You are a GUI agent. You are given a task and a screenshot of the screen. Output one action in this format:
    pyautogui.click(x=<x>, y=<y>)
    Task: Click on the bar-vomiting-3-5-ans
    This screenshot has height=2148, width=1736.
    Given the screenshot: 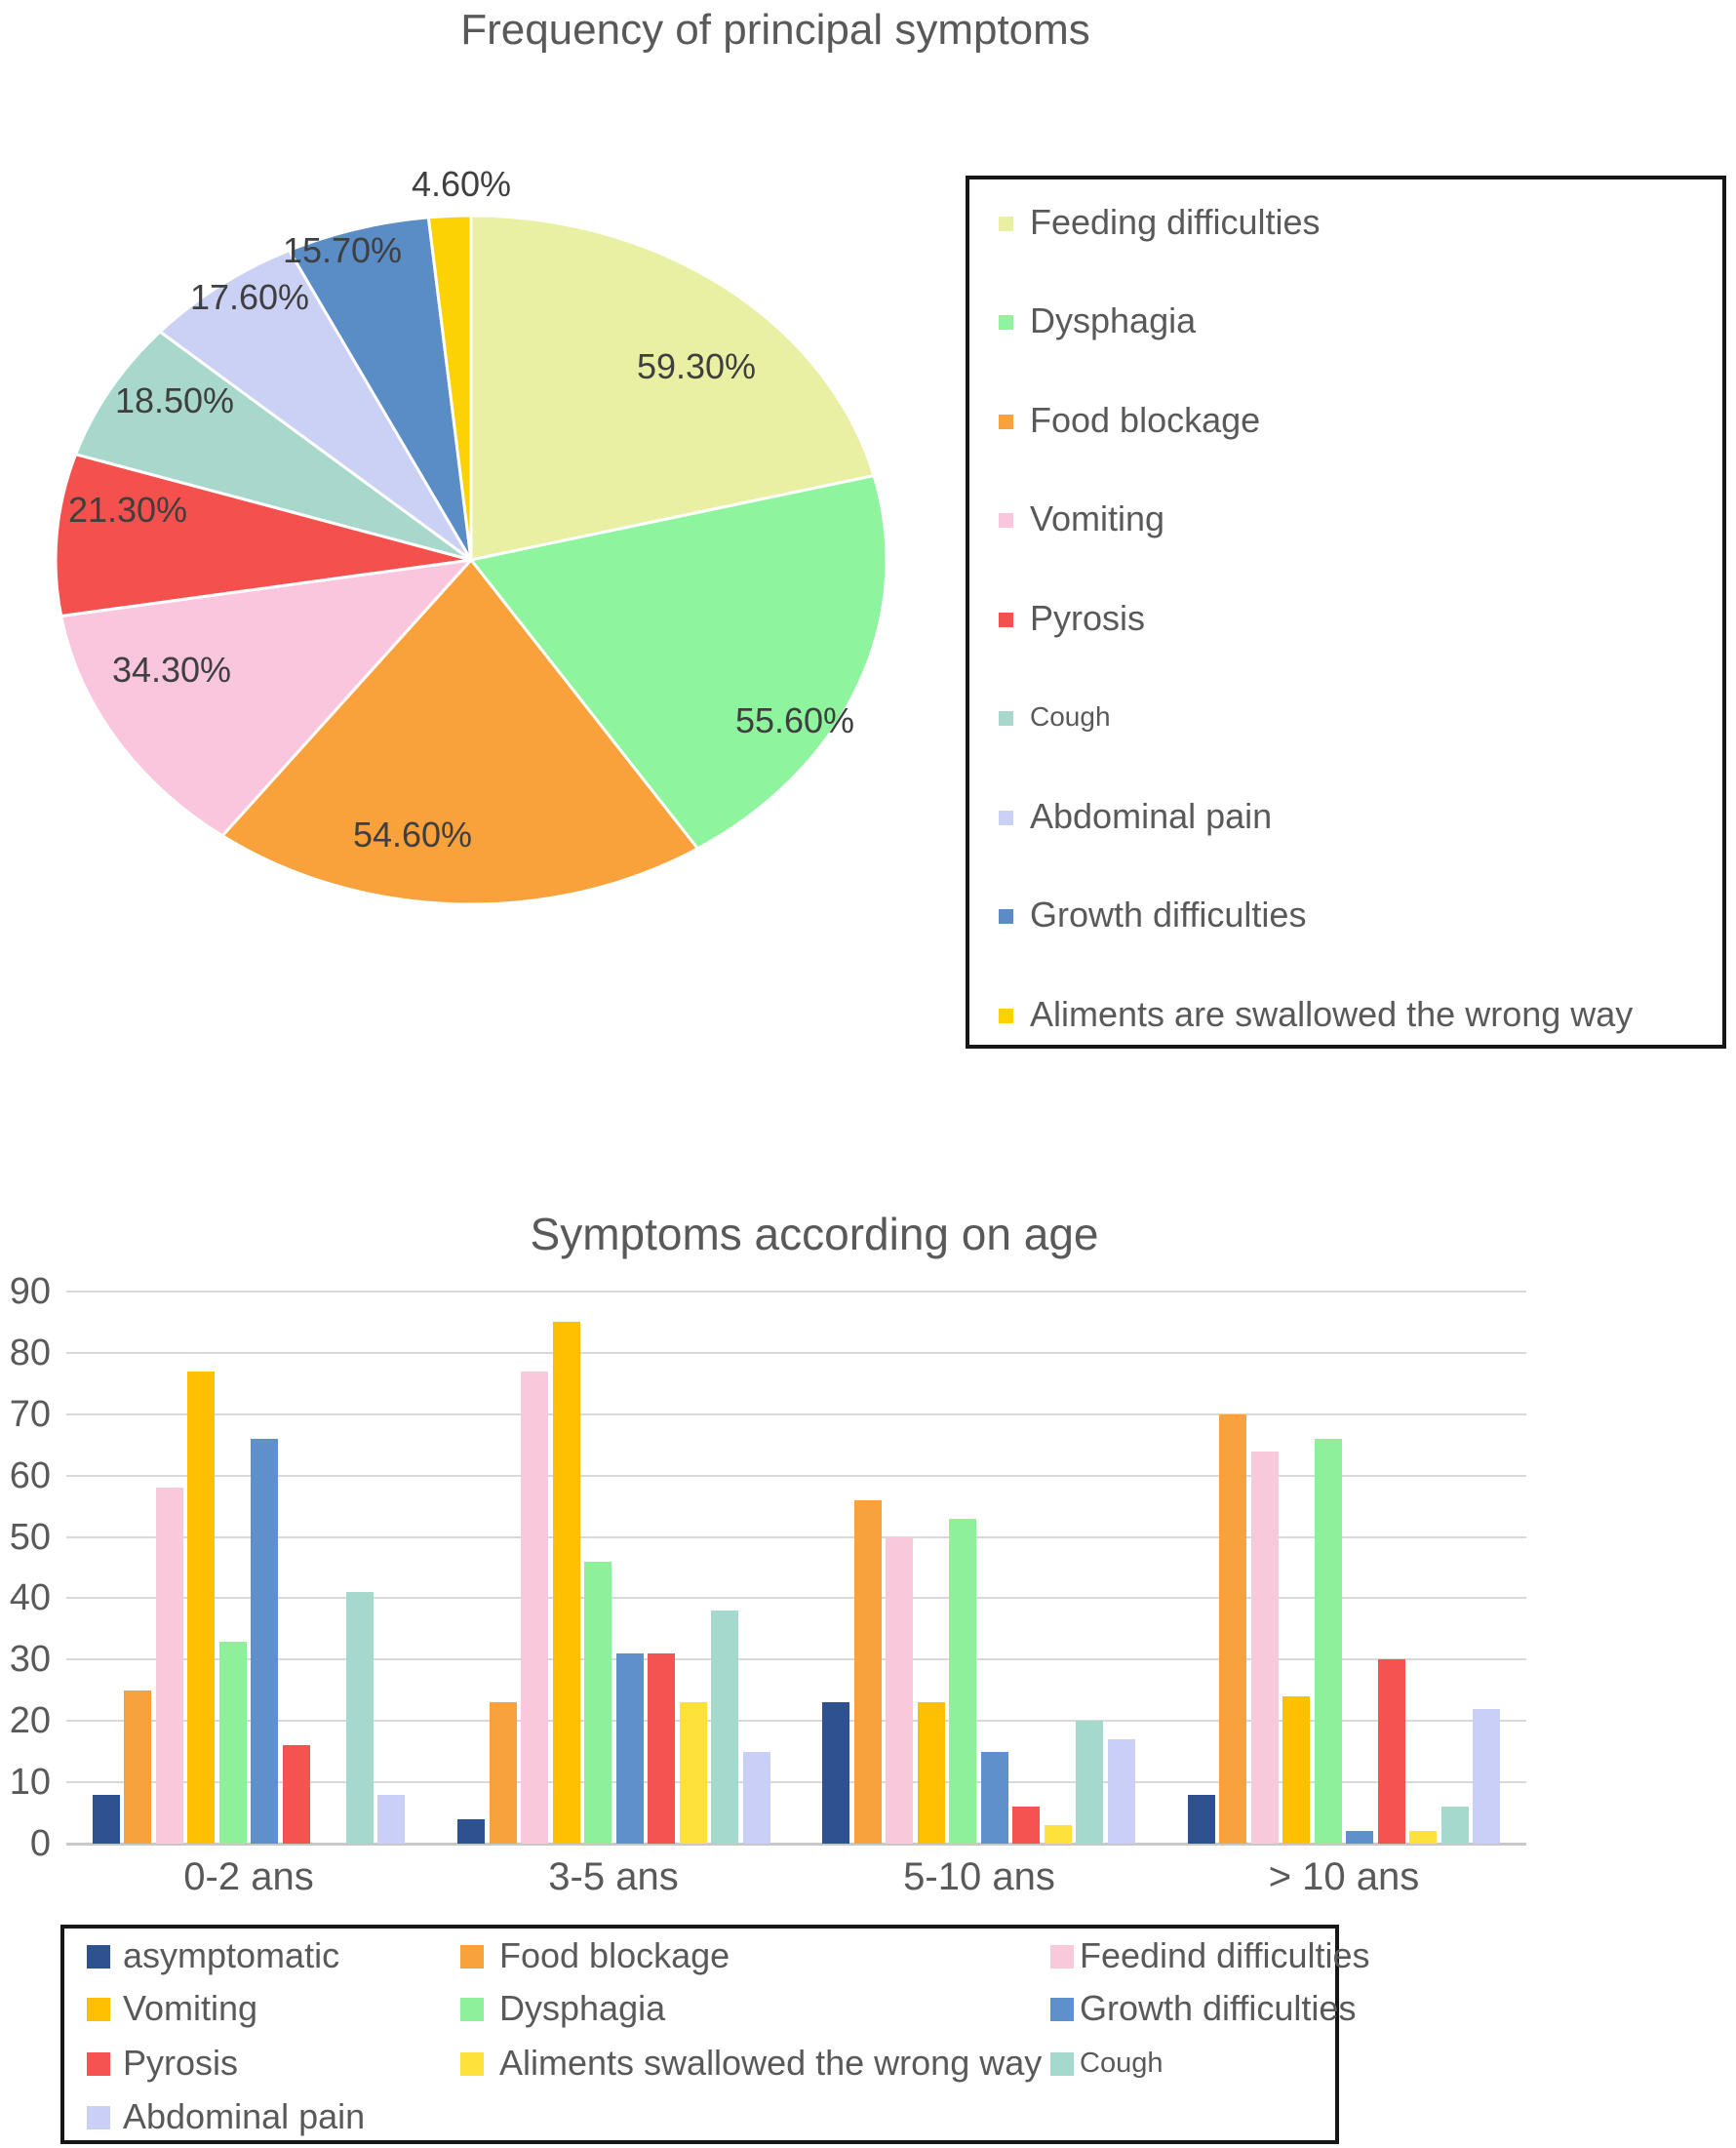 What is the action you would take?
    pyautogui.click(x=566, y=1583)
    